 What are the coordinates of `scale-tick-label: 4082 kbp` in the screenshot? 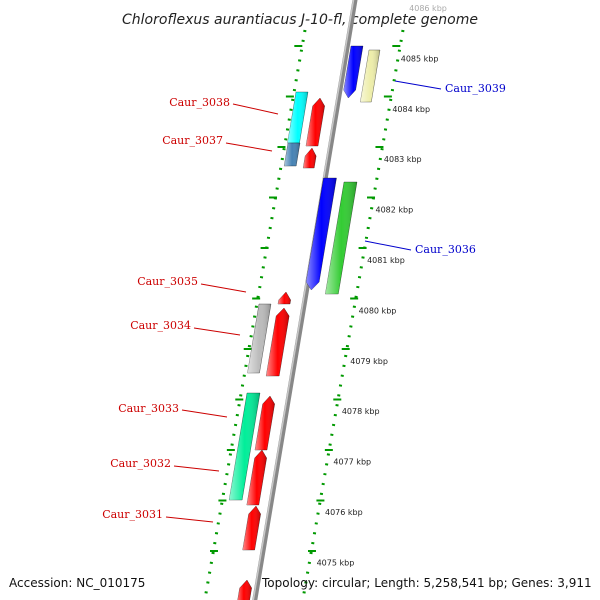 It's located at (394, 210).